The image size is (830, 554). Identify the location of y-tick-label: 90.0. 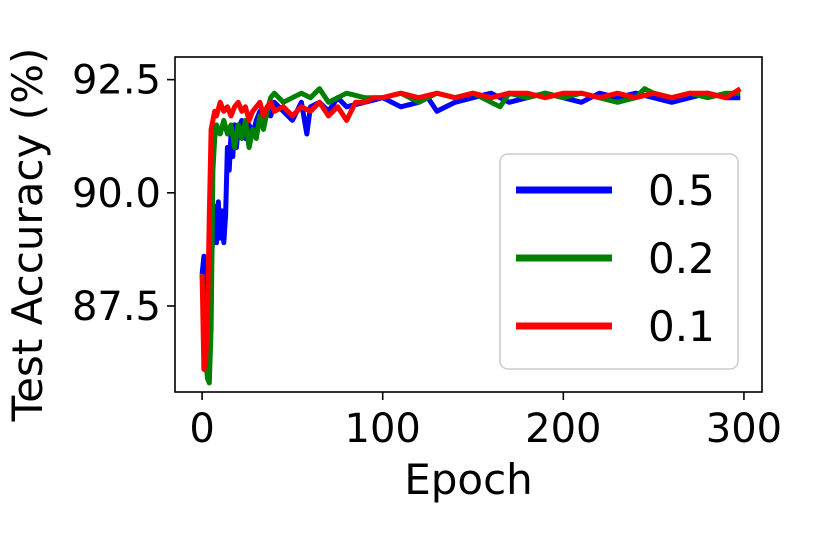
(116, 194).